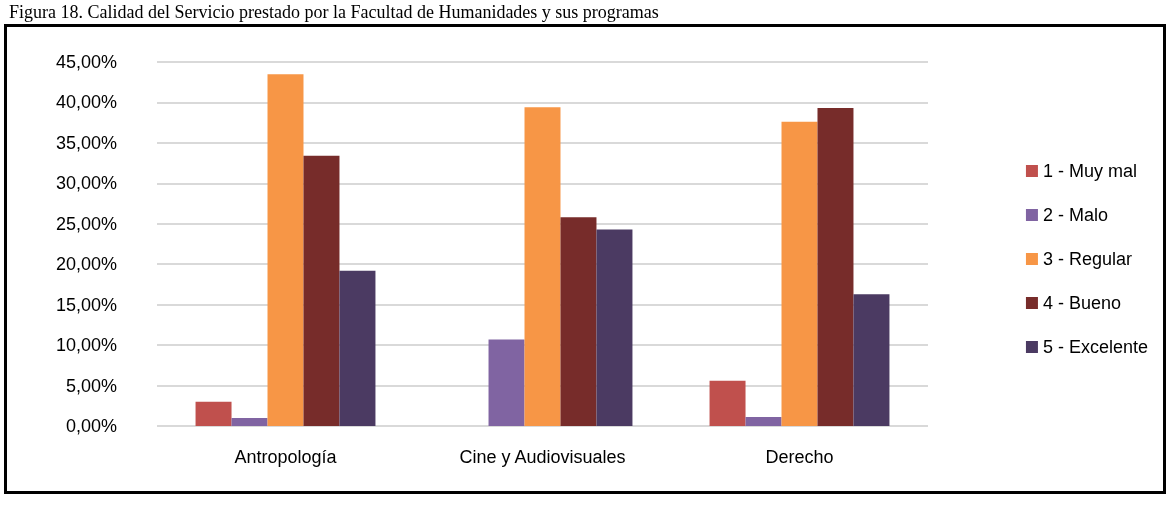 This screenshot has height=506, width=1176. What do you see at coordinates (86, 223) in the screenshot?
I see `y-tick-label: 25,00%` at bounding box center [86, 223].